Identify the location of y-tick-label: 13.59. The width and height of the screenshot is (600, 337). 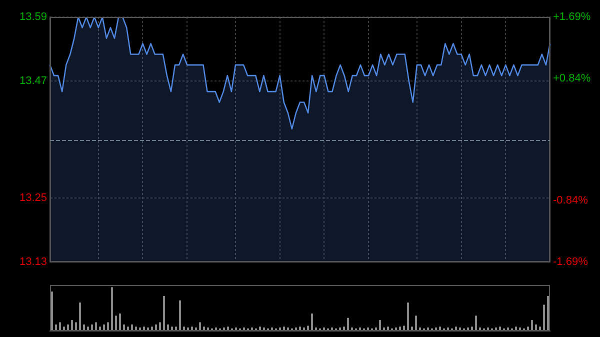
(33, 17).